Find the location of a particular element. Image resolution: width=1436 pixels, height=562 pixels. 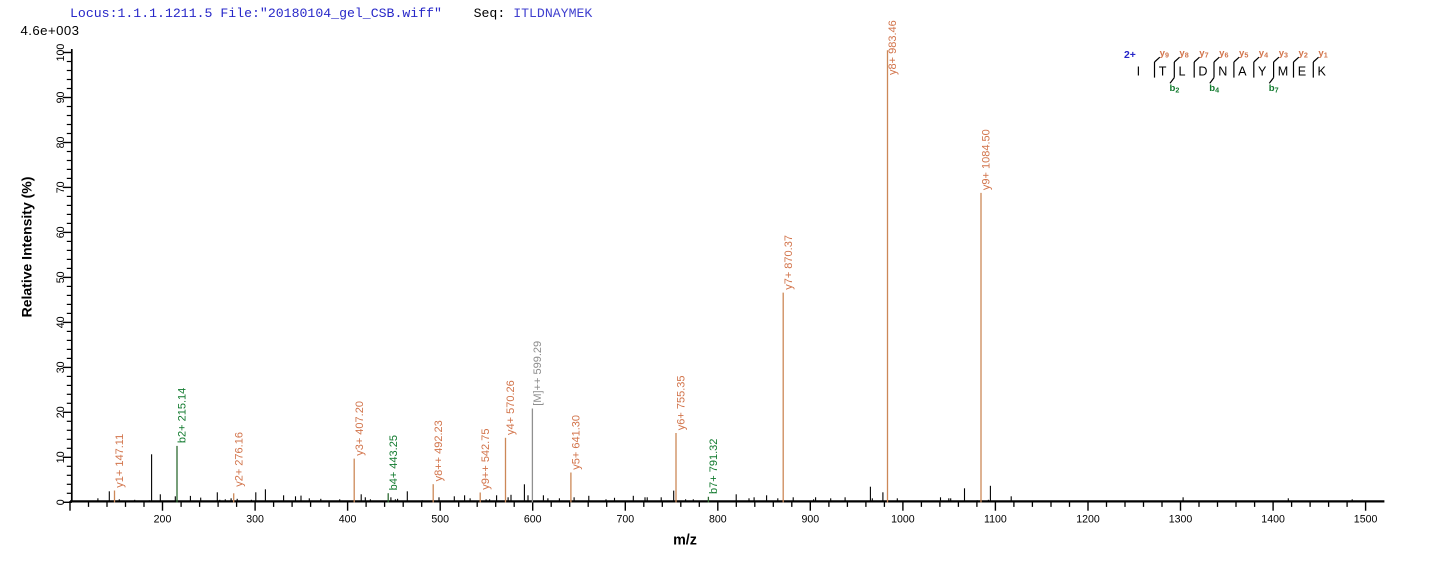

svg-text: 90 is located at coordinates (61, 98).